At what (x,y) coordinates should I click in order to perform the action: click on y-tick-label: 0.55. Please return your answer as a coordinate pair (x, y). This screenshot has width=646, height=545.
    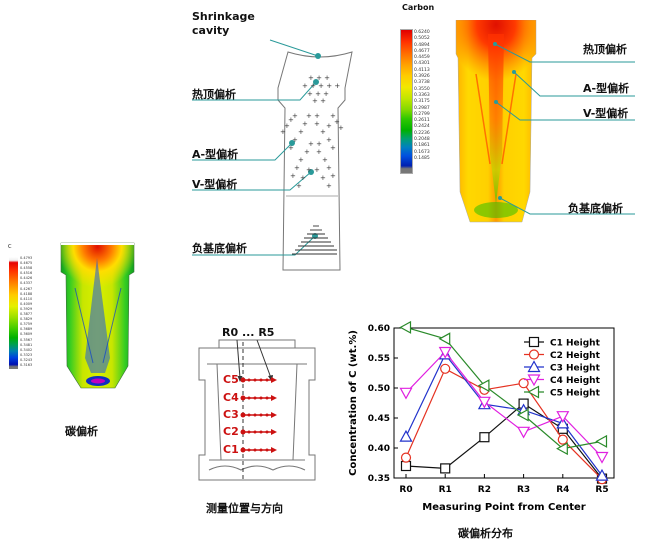
    Looking at the image, I should click on (379, 359).